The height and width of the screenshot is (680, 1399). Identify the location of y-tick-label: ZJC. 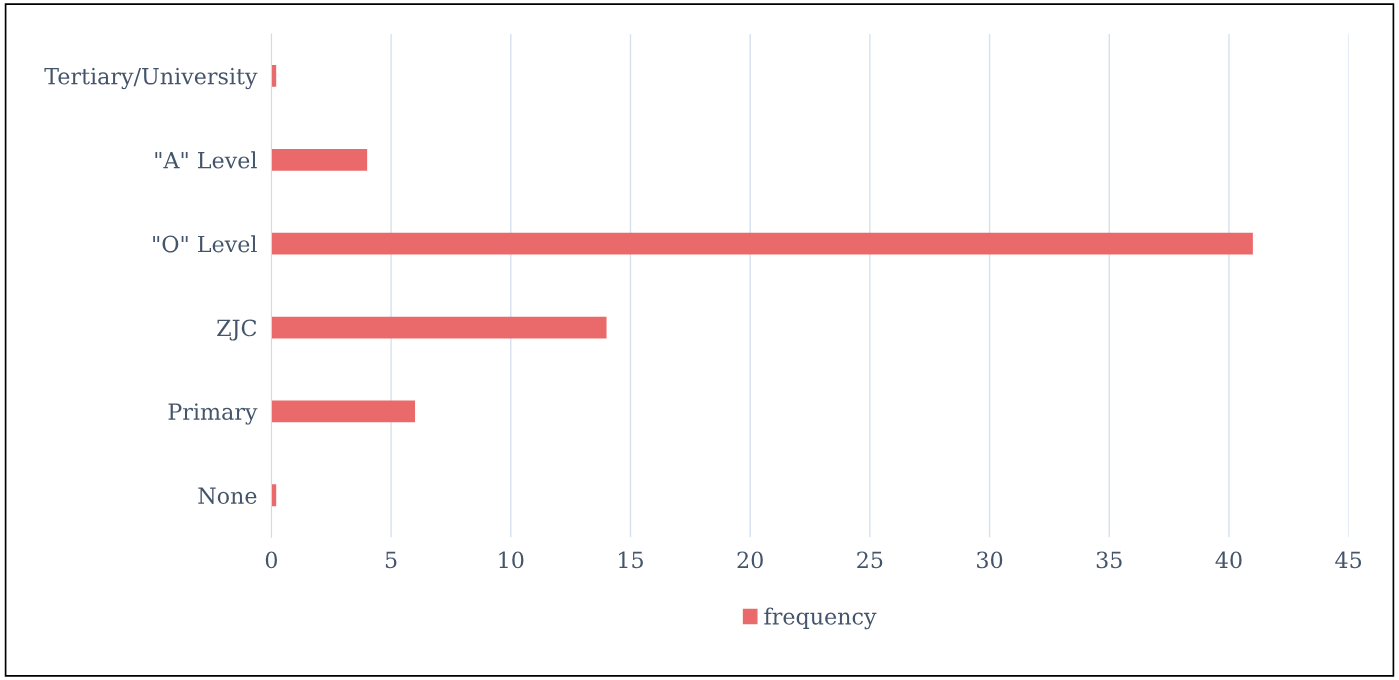
(237, 330).